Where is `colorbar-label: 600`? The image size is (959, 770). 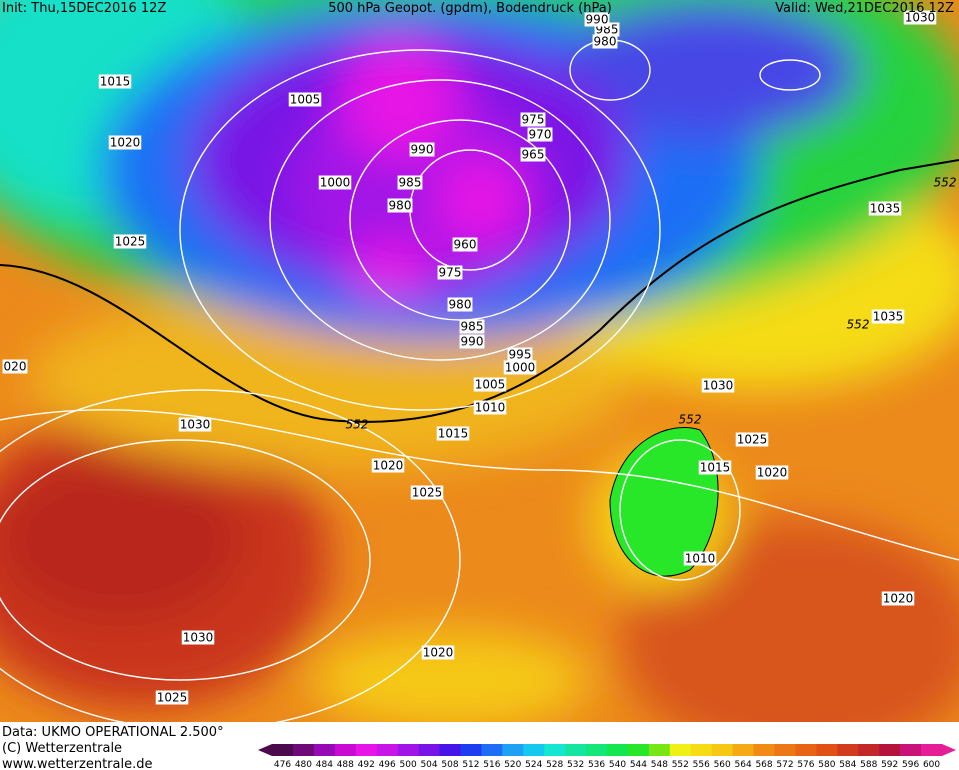
colorbar-label: 600 is located at coordinates (931, 765).